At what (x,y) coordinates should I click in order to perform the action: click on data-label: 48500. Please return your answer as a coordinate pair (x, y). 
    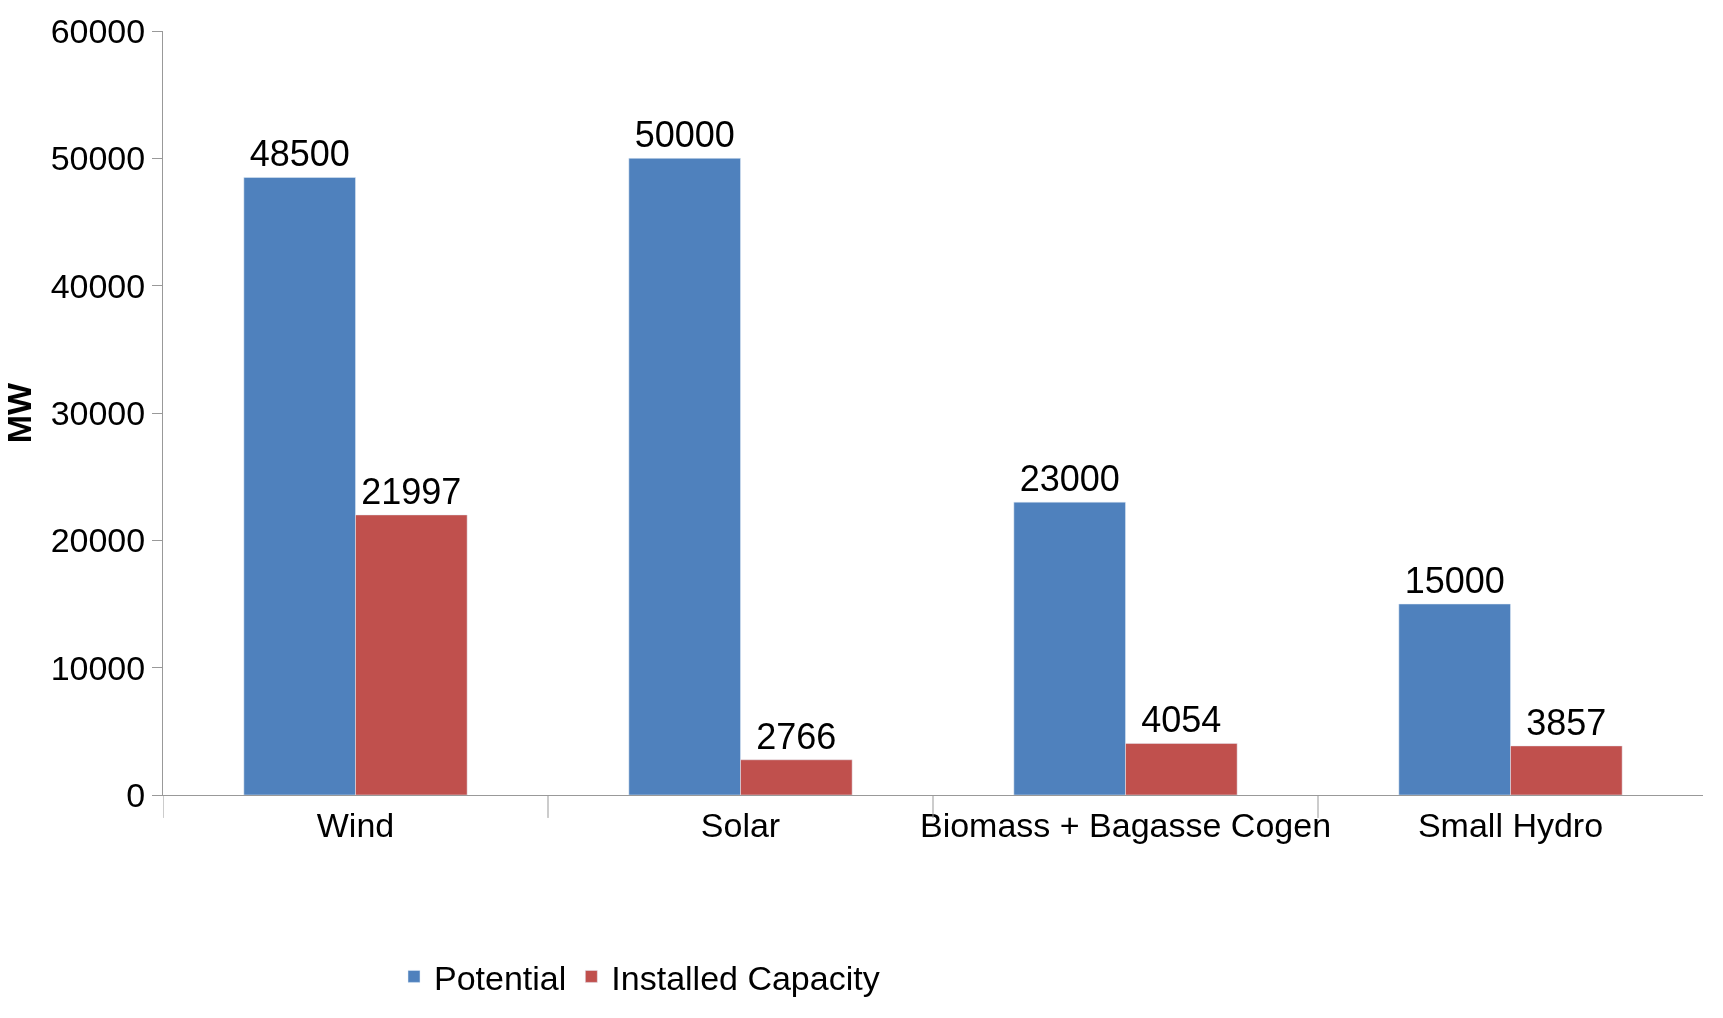
    Looking at the image, I should click on (299, 154).